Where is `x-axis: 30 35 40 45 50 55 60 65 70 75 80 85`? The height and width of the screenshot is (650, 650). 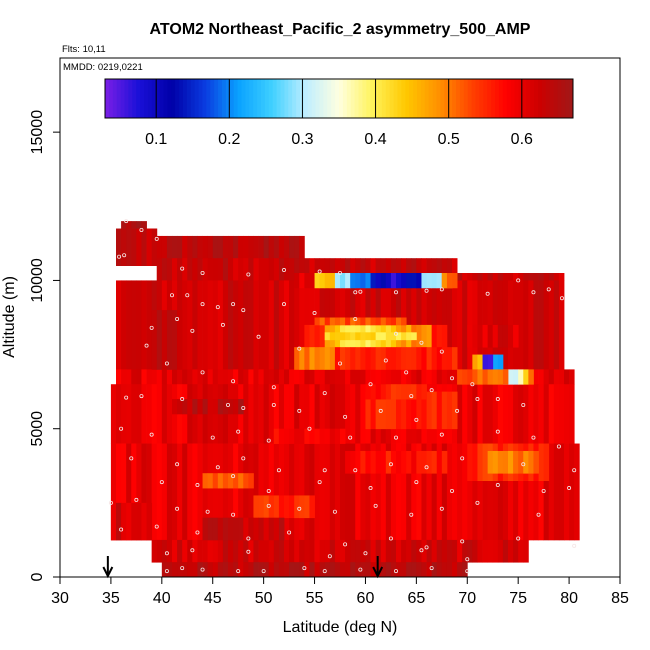 x-axis: 30 35 40 45 50 55 60 65 70 75 80 85 is located at coordinates (340, 592).